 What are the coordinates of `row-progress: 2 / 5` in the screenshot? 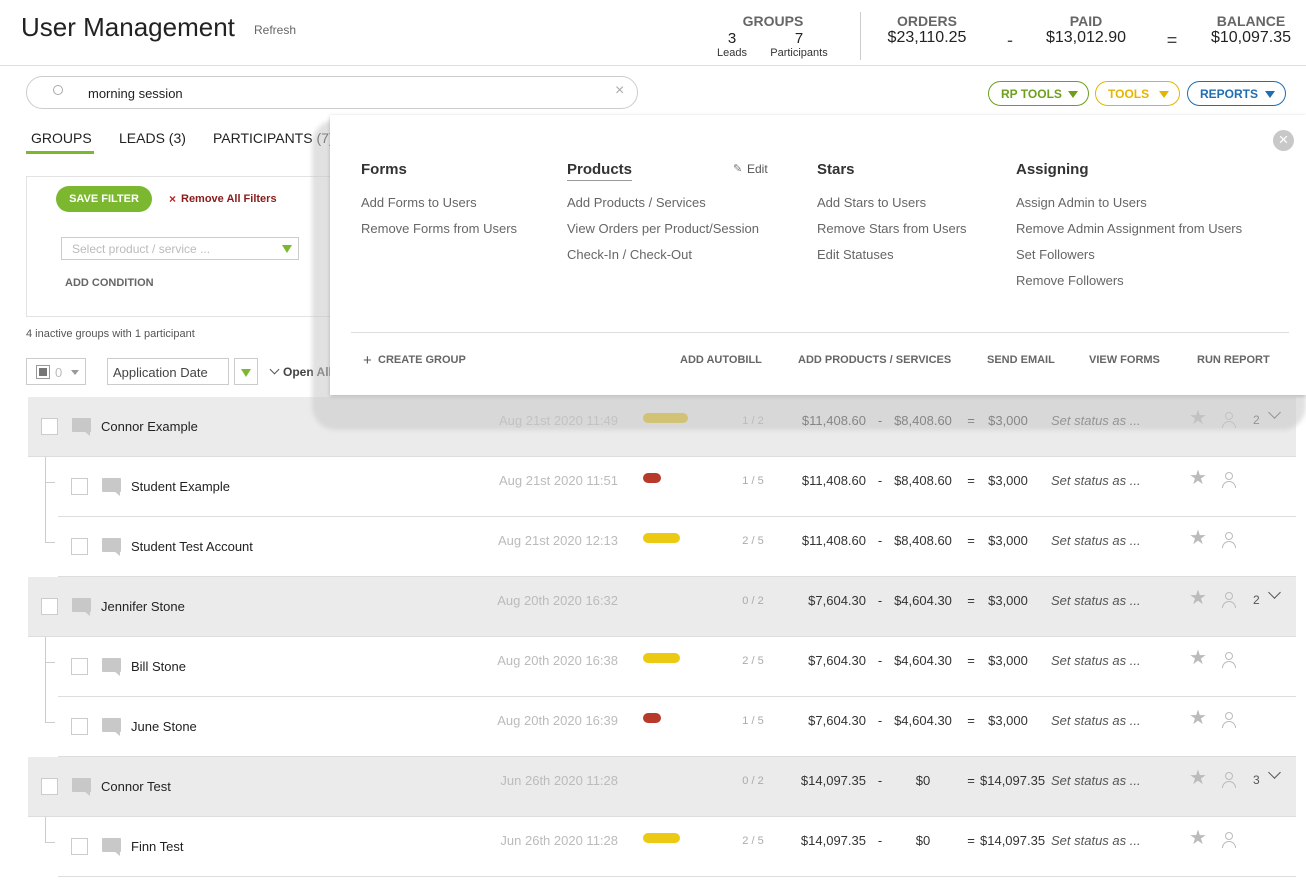 It's located at (753, 661).